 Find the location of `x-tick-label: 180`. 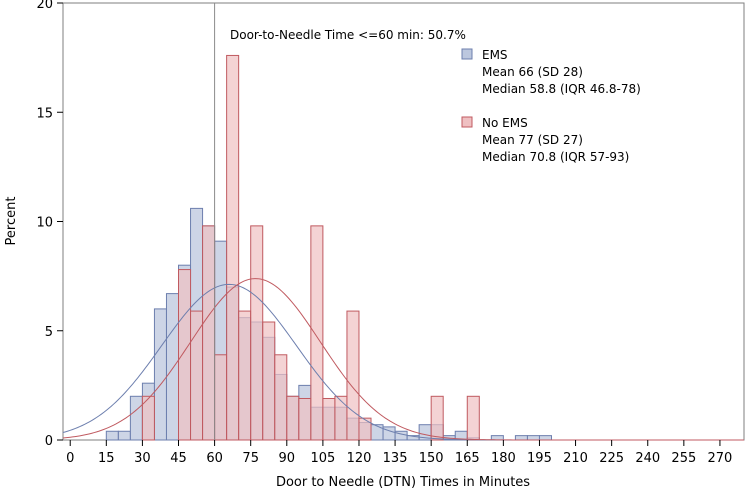

x-tick-label: 180 is located at coordinates (503, 458).